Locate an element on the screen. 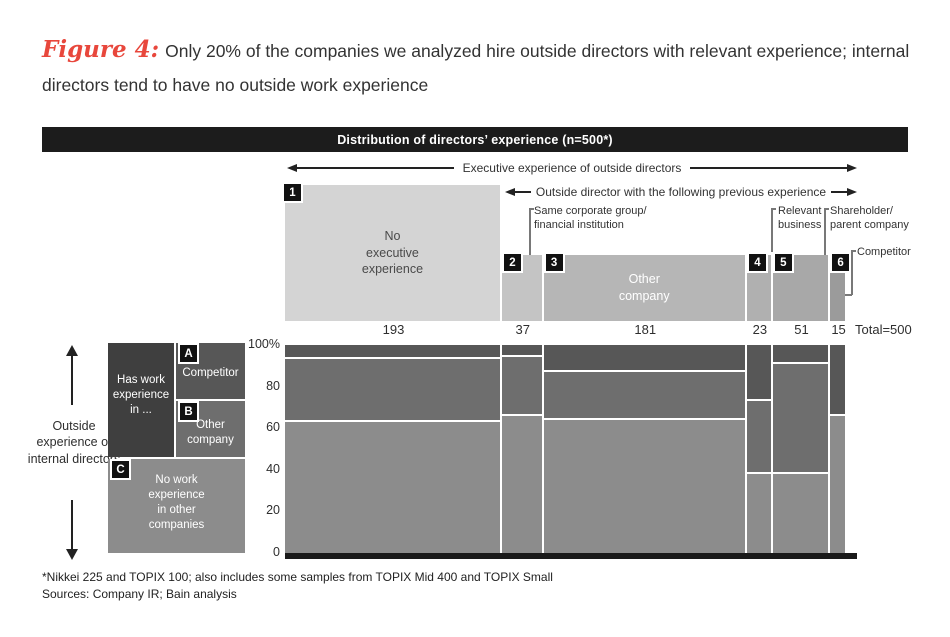  experience-bar-segment-1: No executive experience is located at coordinates (392, 253).